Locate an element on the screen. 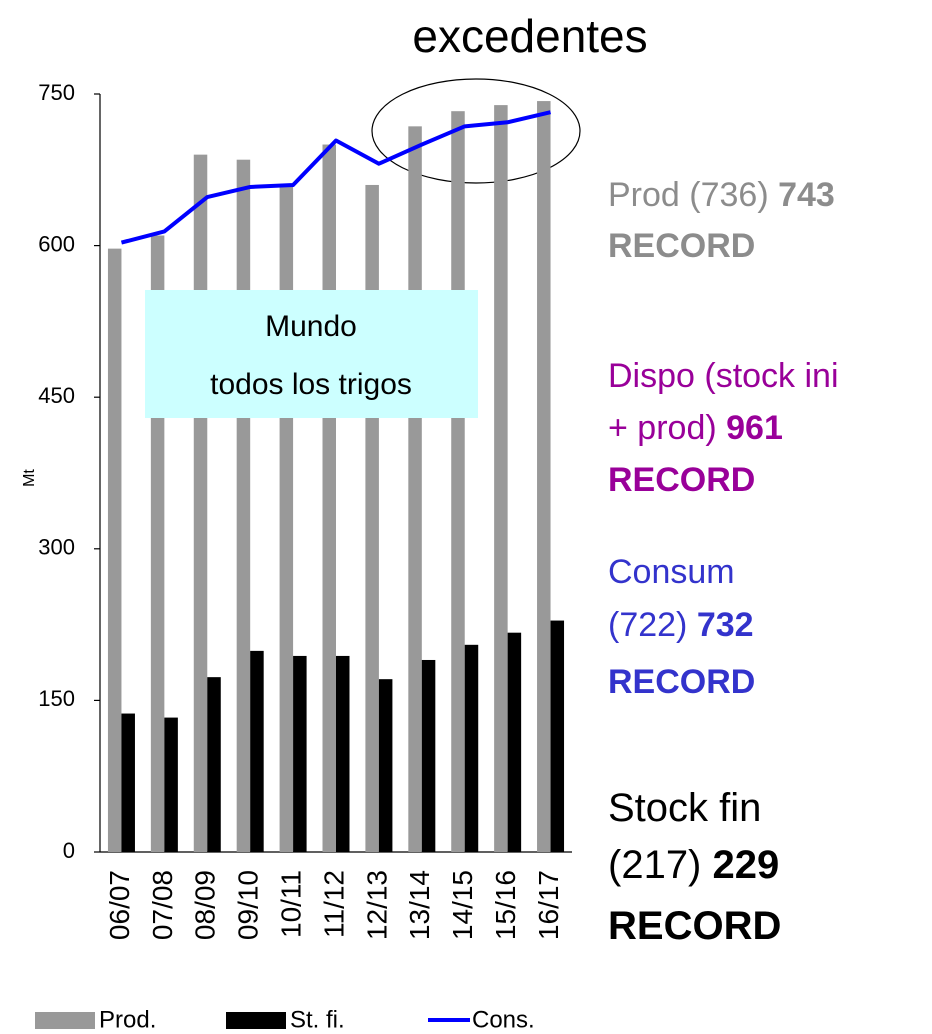  info-box-text: Mundo is located at coordinates (311, 326).